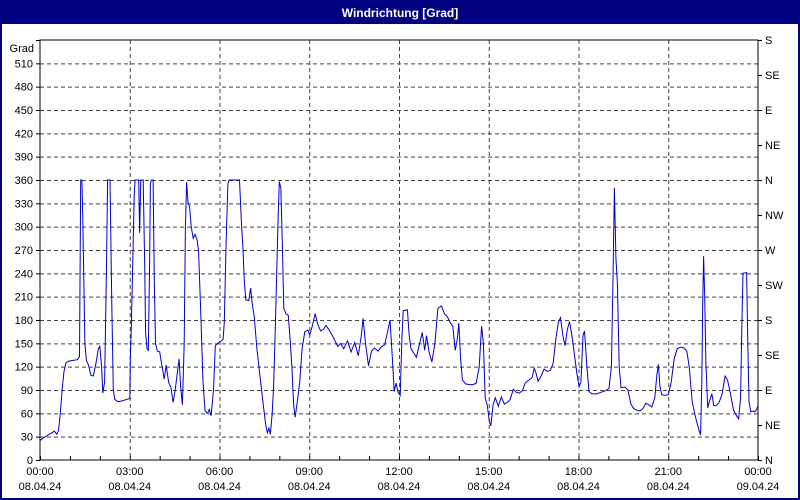  Describe the element at coordinates (24, 158) in the screenshot. I see `svg-text: 390` at that location.